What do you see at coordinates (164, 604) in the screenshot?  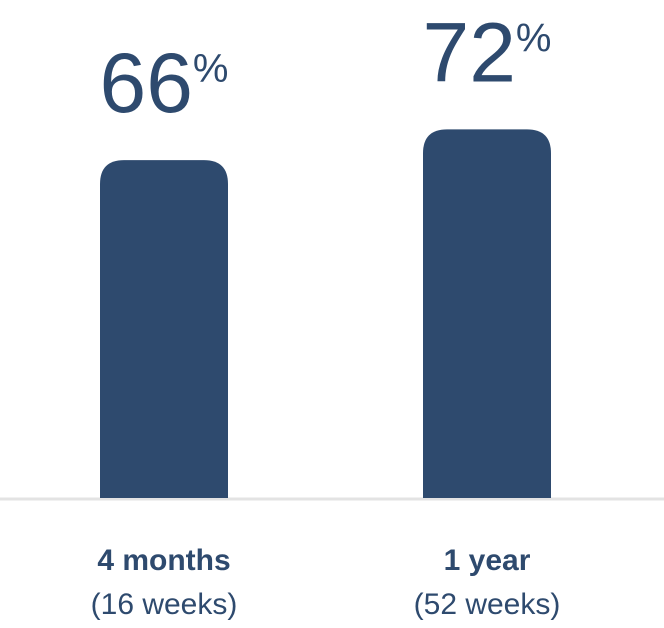 I see `x-tick-note: (16 weeks)` at bounding box center [164, 604].